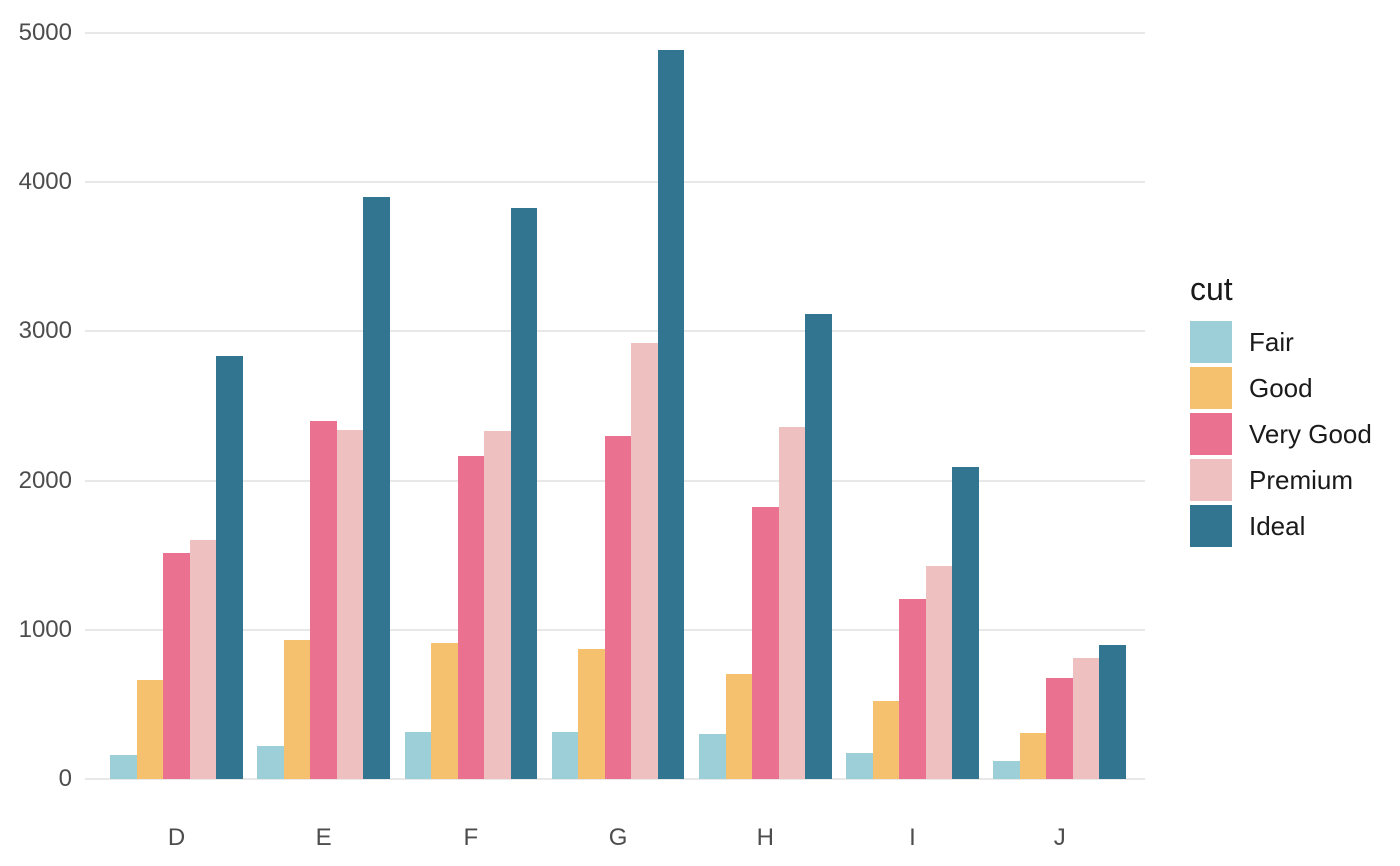 This screenshot has width=1400, height=866. I want to click on legend-item-good: Good, so click(1281, 388).